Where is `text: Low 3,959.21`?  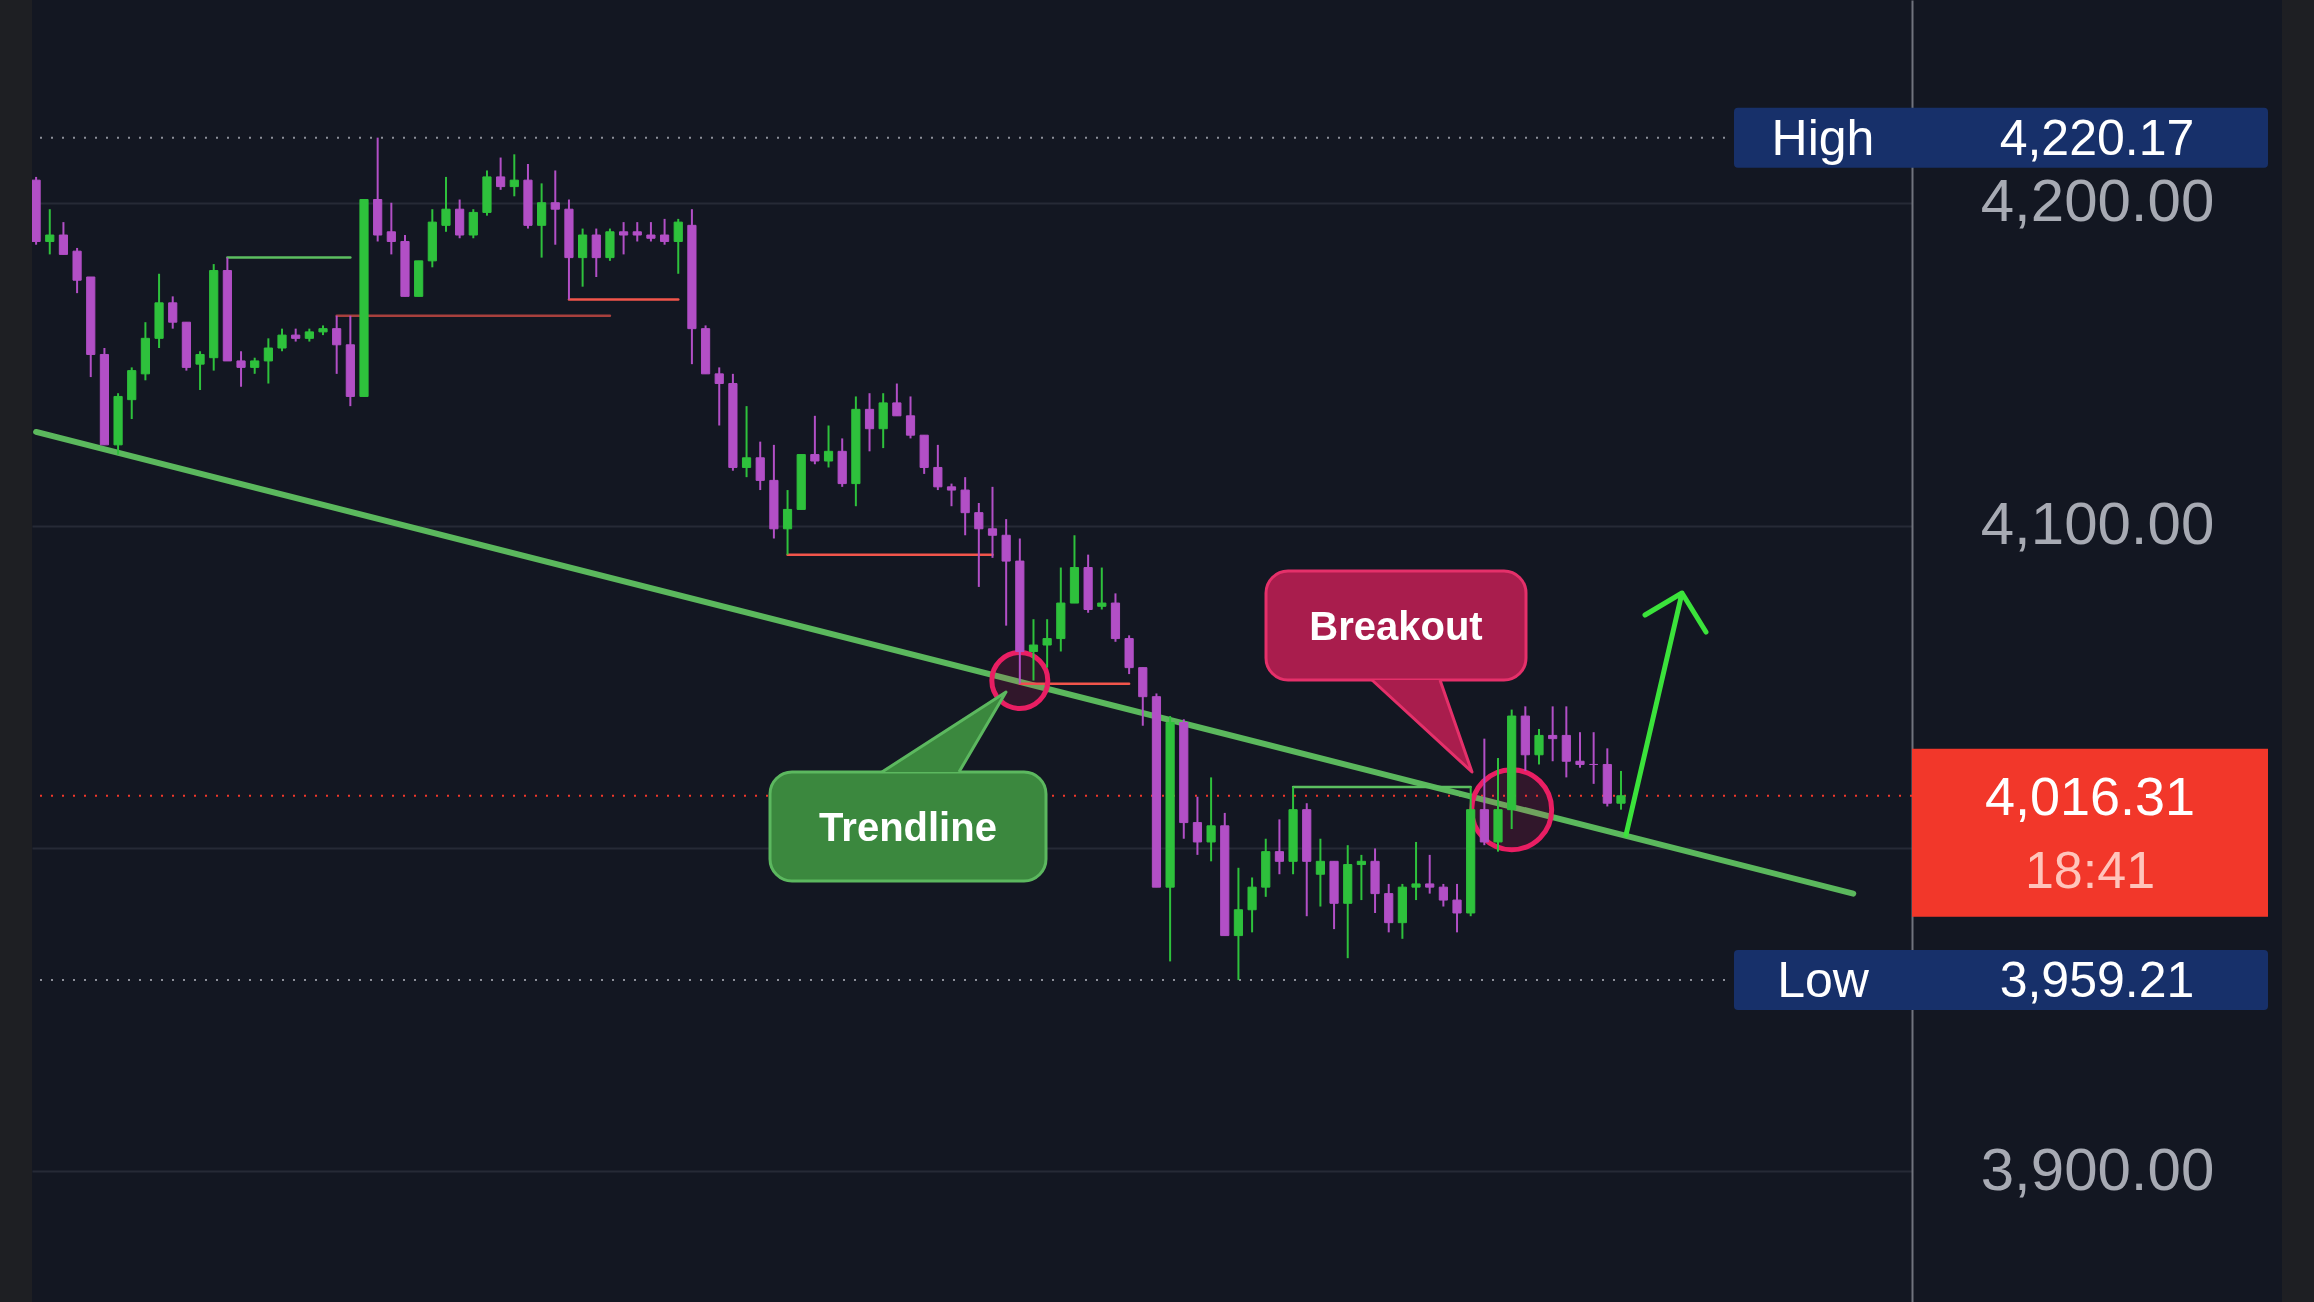 text: Low 3,959.21 is located at coordinates (1986, 980).